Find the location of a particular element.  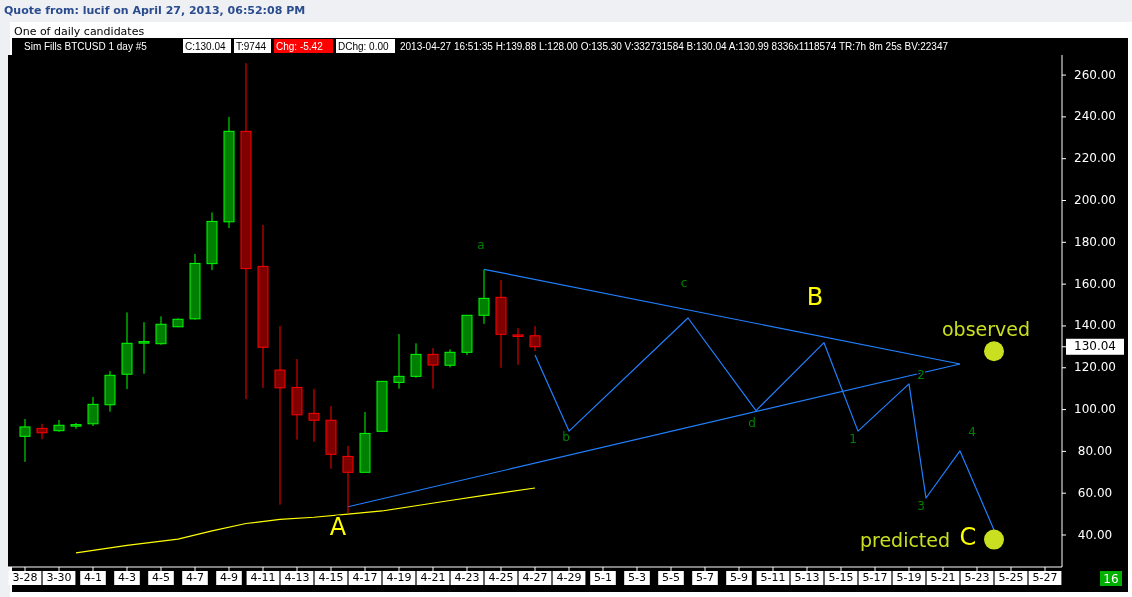

chart-subtitle: One of daily candidates is located at coordinates (79, 31).